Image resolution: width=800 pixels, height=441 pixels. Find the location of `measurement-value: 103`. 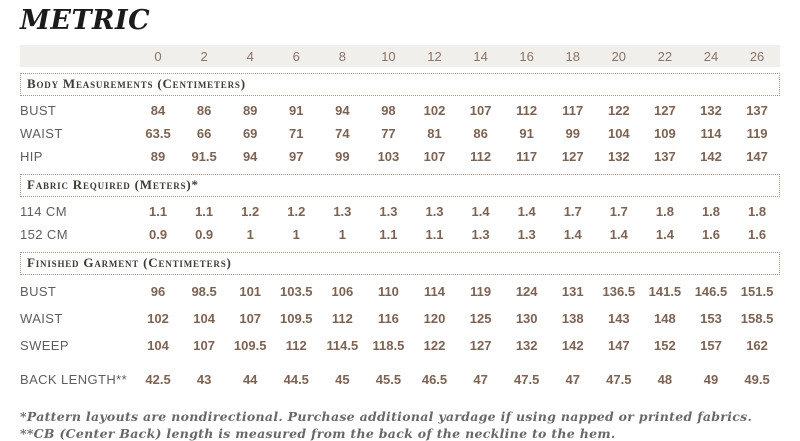

measurement-value: 103 is located at coordinates (388, 156).